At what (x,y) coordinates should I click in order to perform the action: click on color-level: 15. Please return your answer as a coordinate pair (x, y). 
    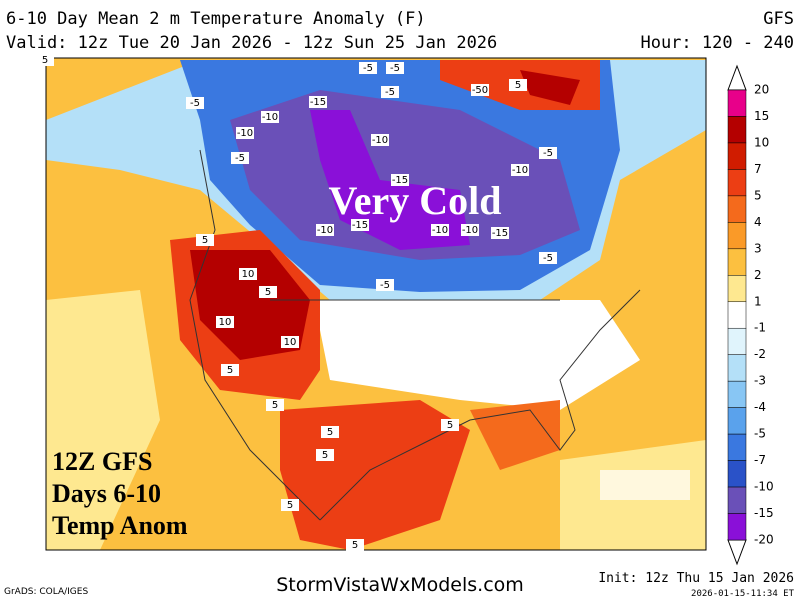
    Looking at the image, I should click on (761, 116).